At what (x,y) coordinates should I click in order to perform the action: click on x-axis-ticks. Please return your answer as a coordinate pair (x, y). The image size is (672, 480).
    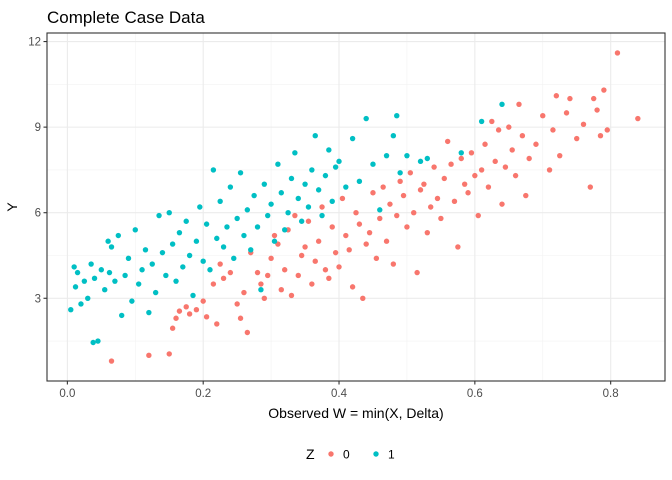
    Looking at the image, I should click on (339, 383).